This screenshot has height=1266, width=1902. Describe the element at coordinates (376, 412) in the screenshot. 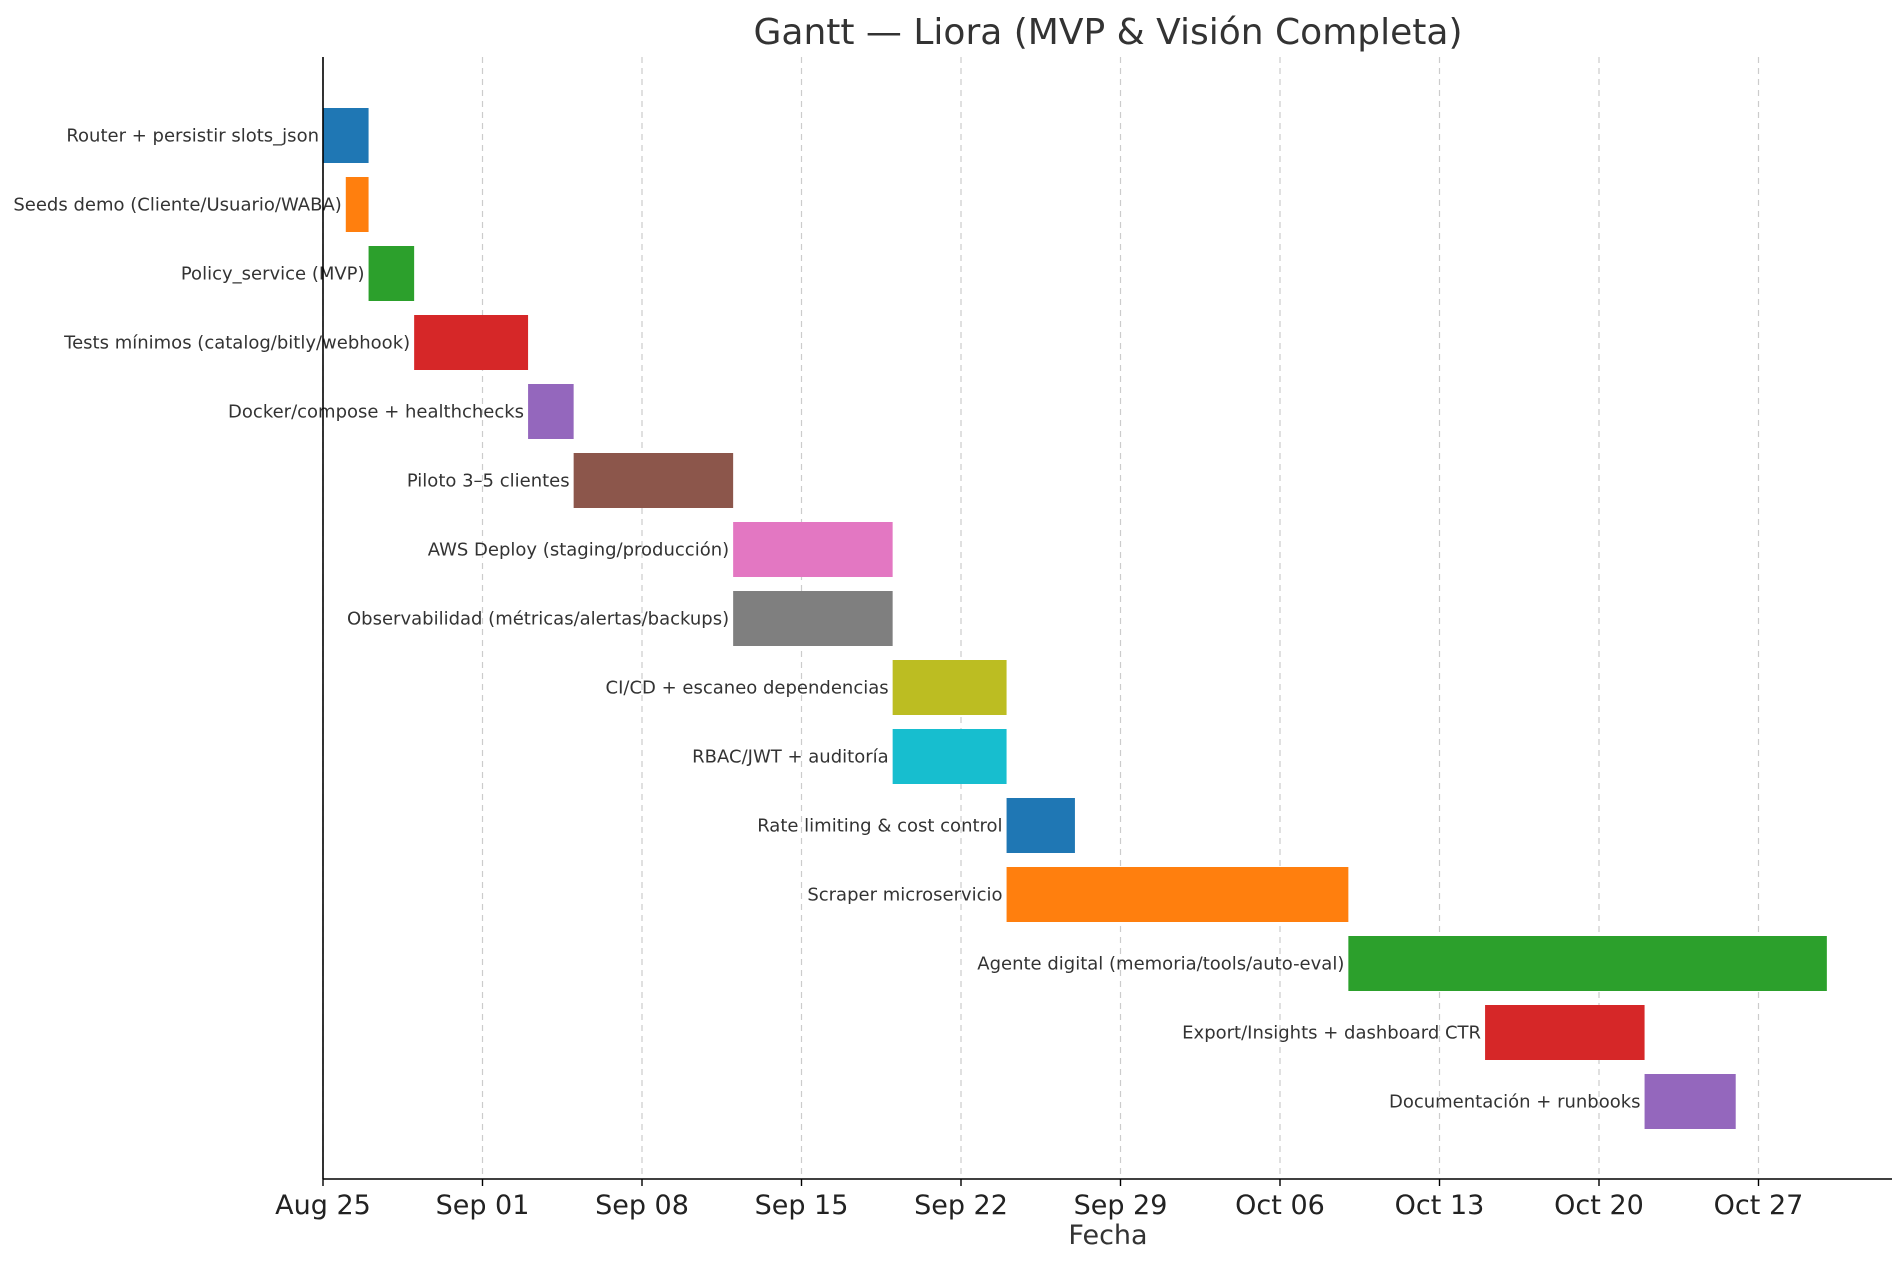

I see `task-label: Docker/compose + healthchecks` at that location.